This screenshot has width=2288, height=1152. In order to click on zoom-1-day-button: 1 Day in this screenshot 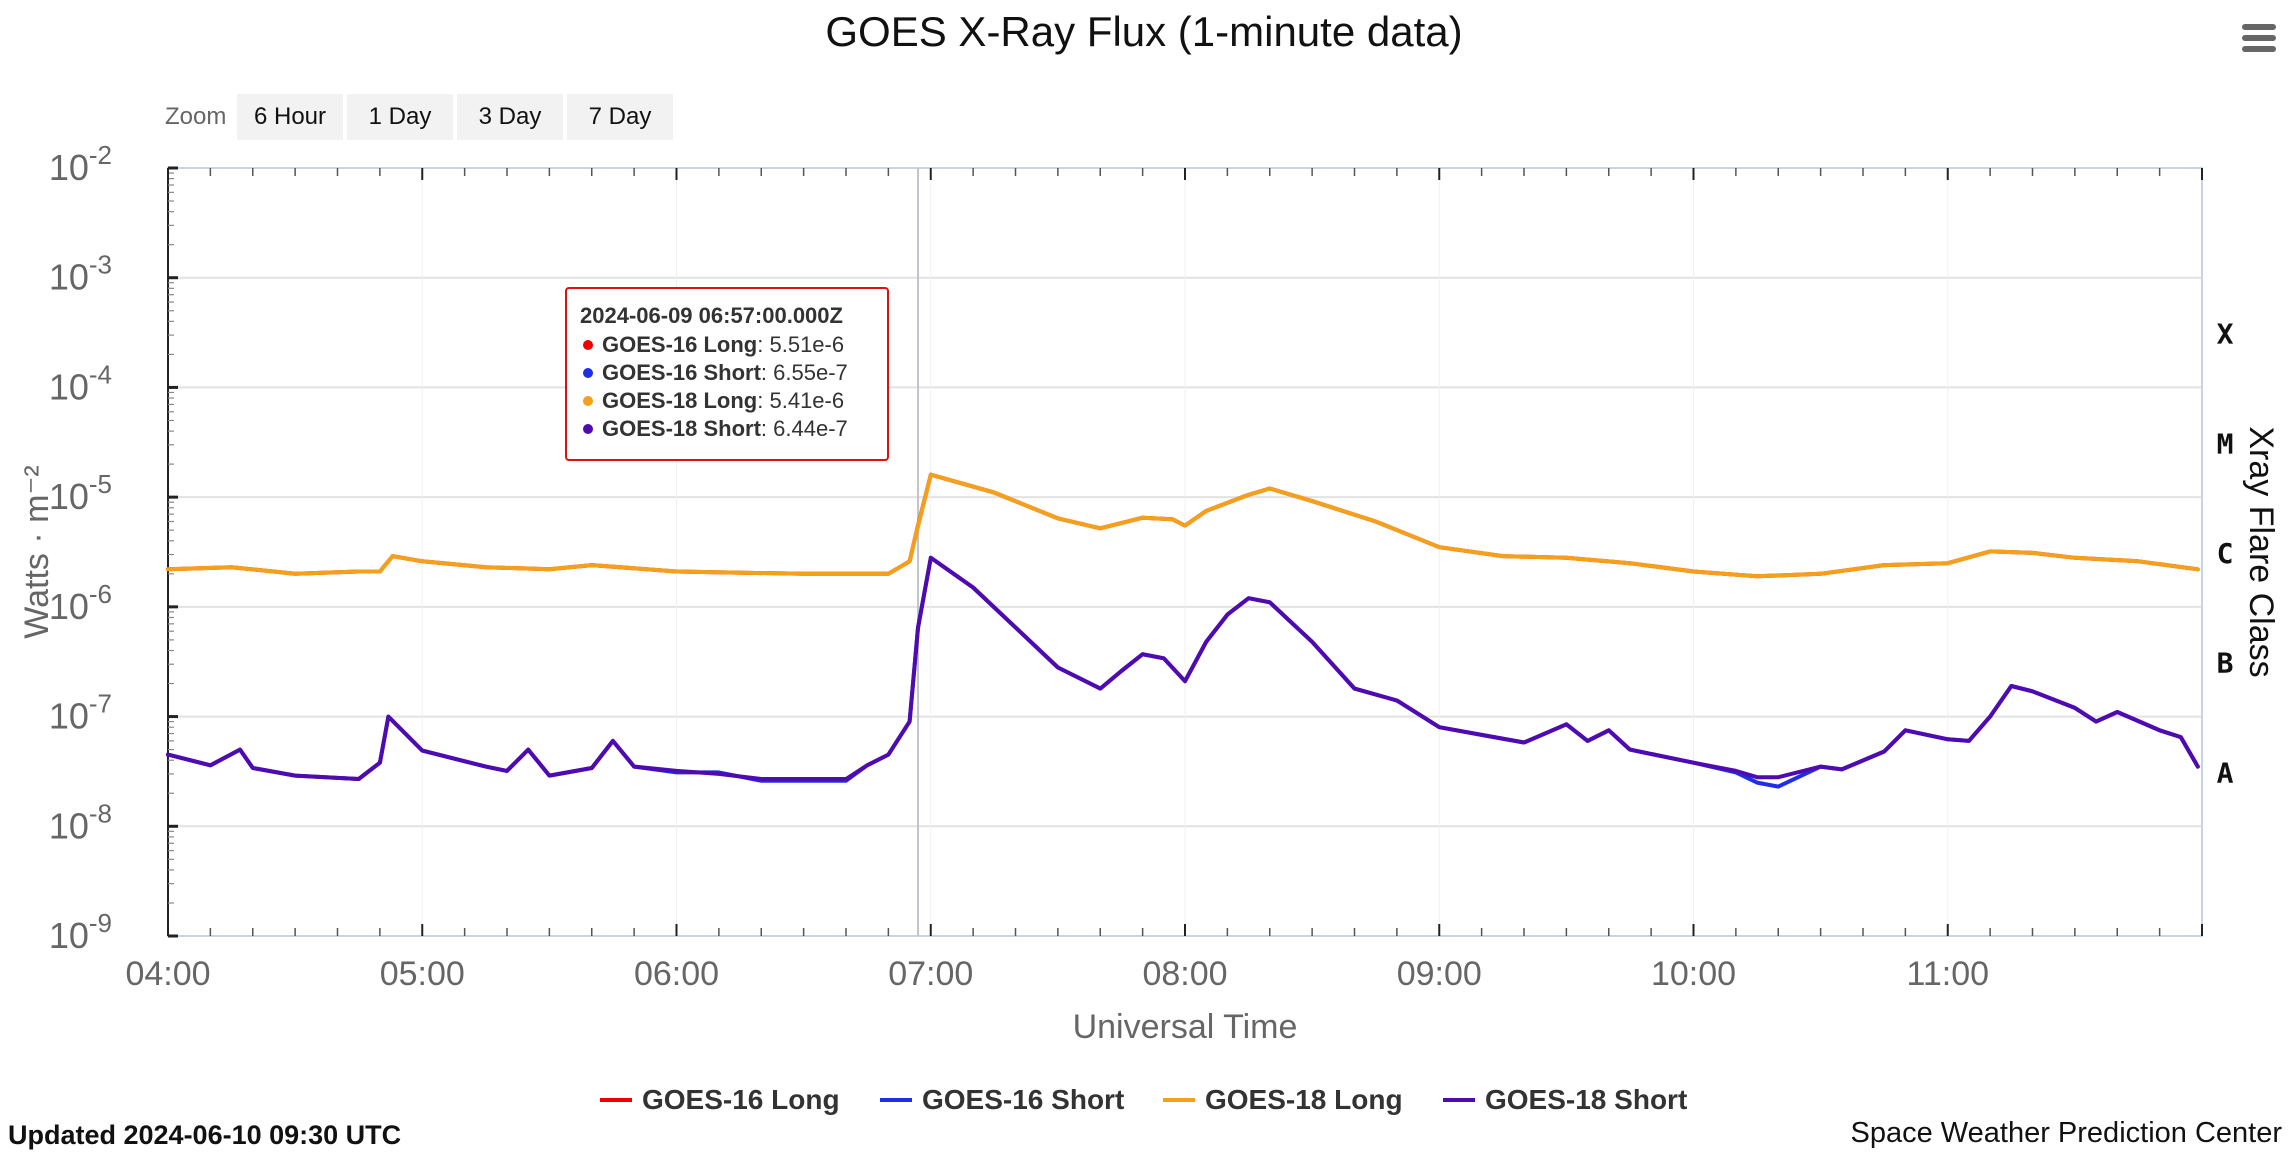, I will do `click(400, 117)`.